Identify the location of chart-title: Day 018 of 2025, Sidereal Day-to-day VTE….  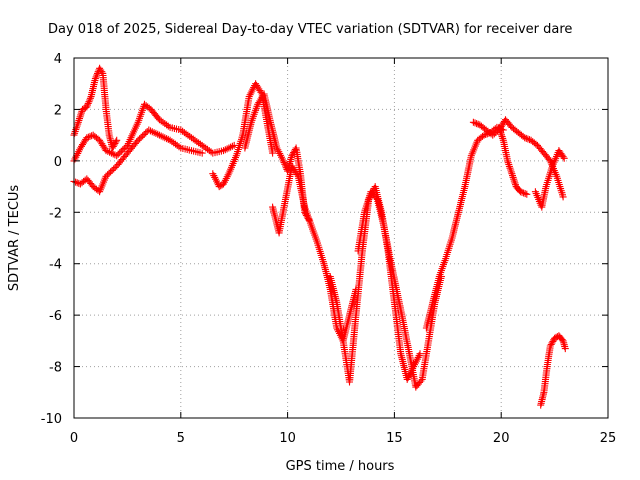
(310, 29).